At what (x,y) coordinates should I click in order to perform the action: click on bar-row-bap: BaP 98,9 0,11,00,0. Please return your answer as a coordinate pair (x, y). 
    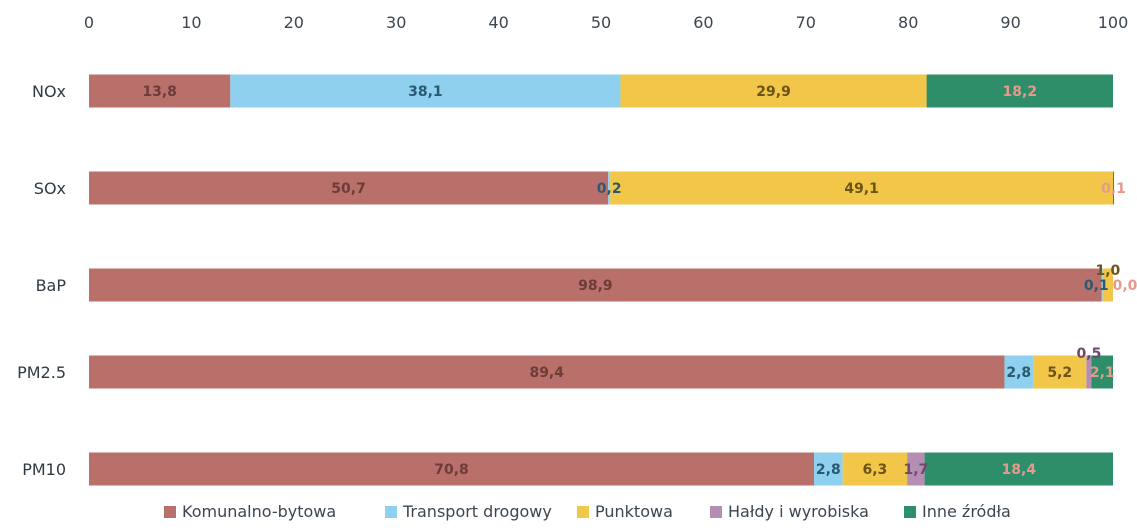
    Looking at the image, I should click on (586, 282).